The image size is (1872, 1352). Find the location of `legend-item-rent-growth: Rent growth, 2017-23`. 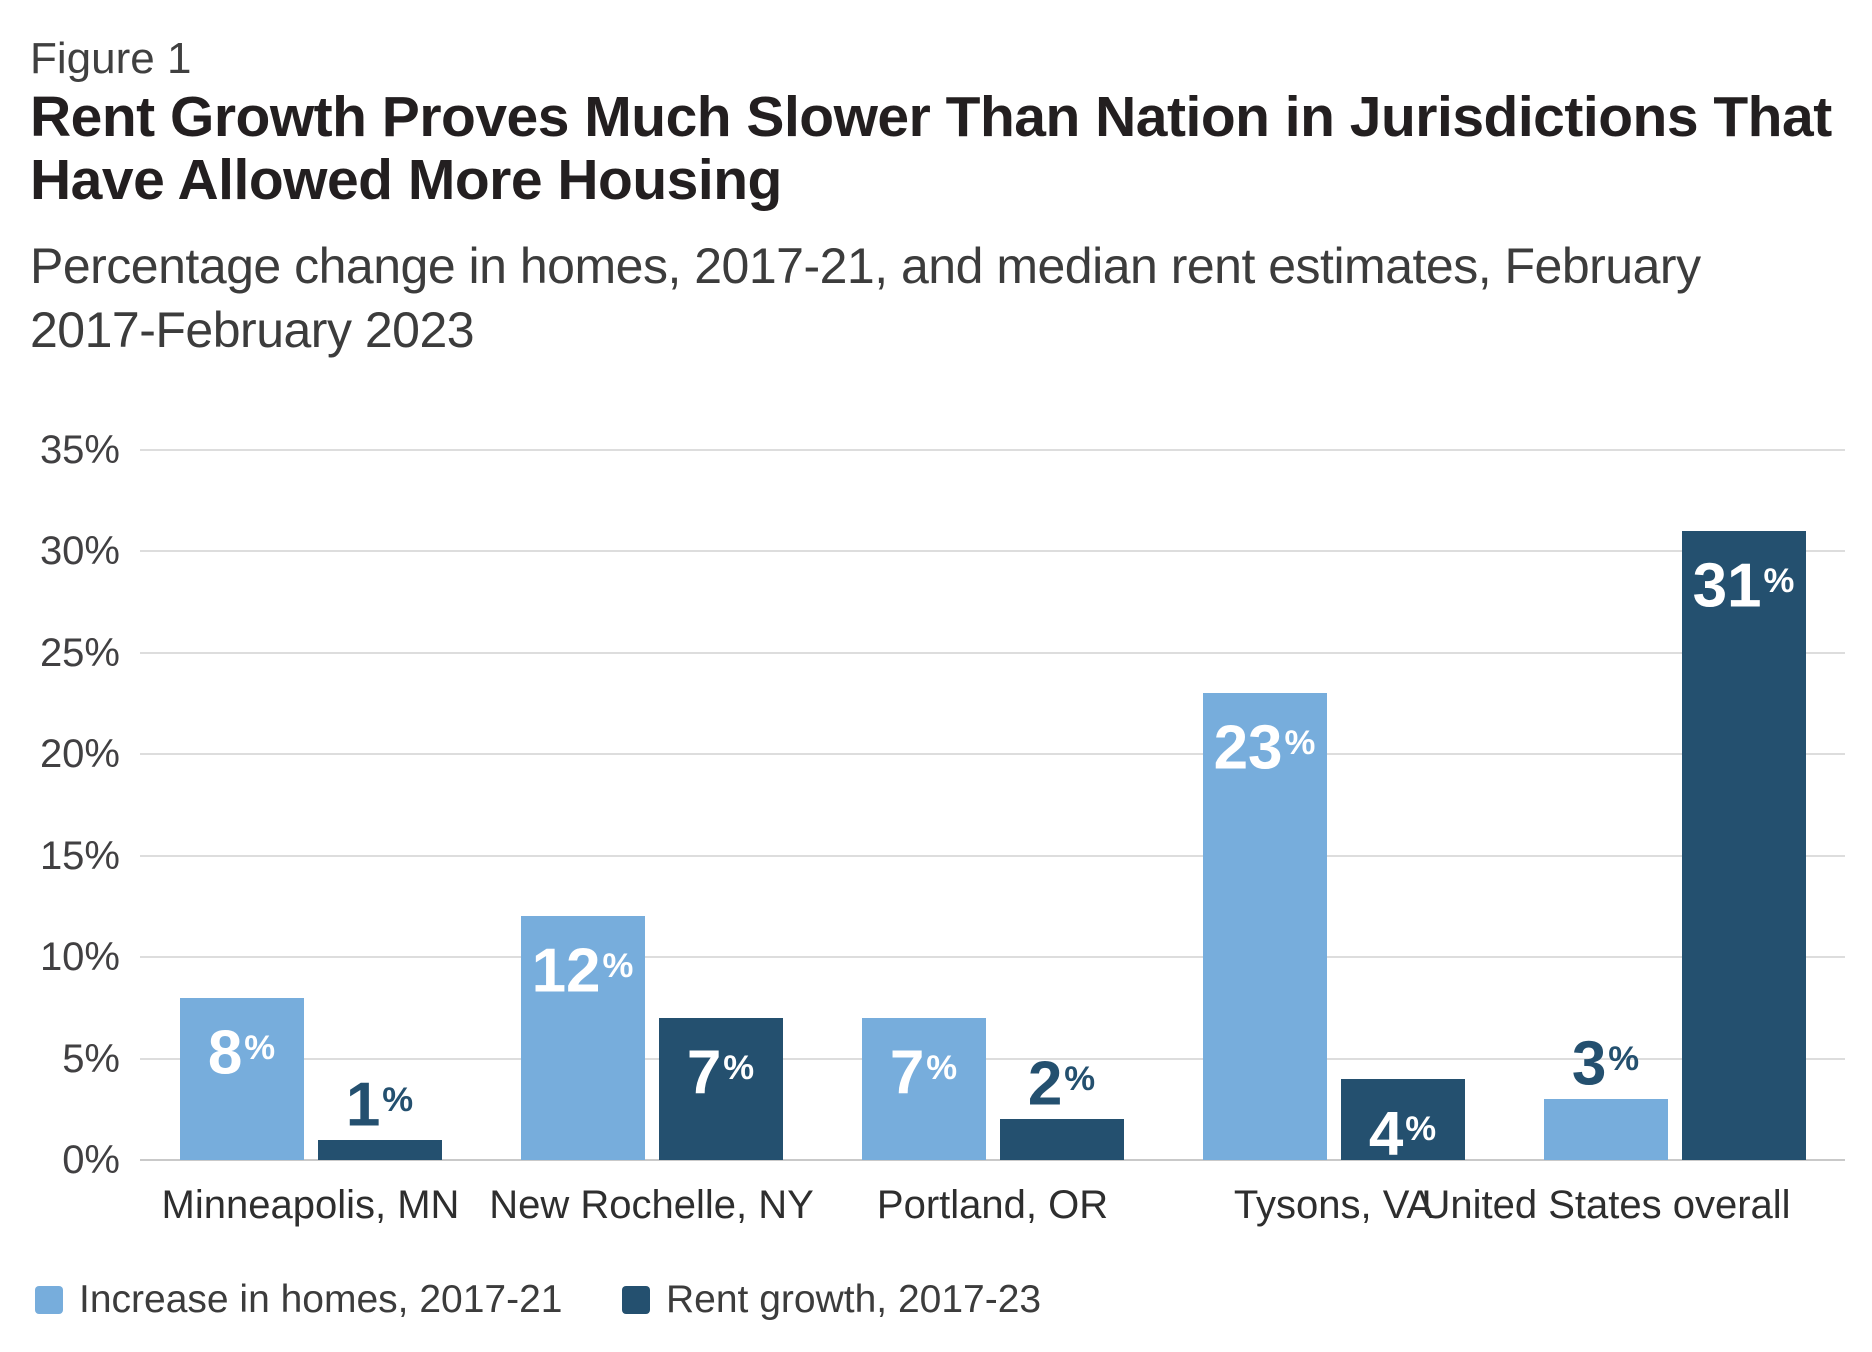

legend-item-rent-growth: Rent growth, 2017-23 is located at coordinates (831, 1300).